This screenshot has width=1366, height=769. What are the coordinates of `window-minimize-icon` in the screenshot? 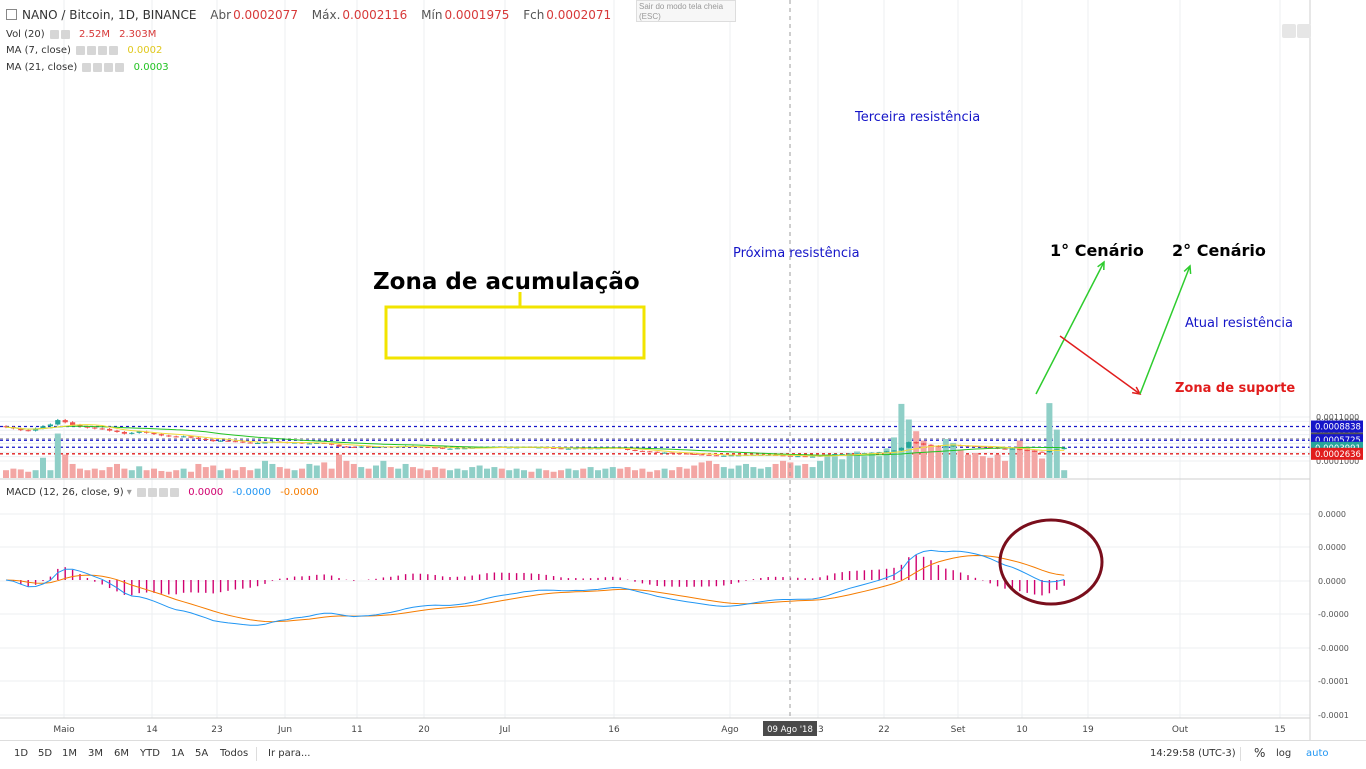 It's located at (1289, 31).